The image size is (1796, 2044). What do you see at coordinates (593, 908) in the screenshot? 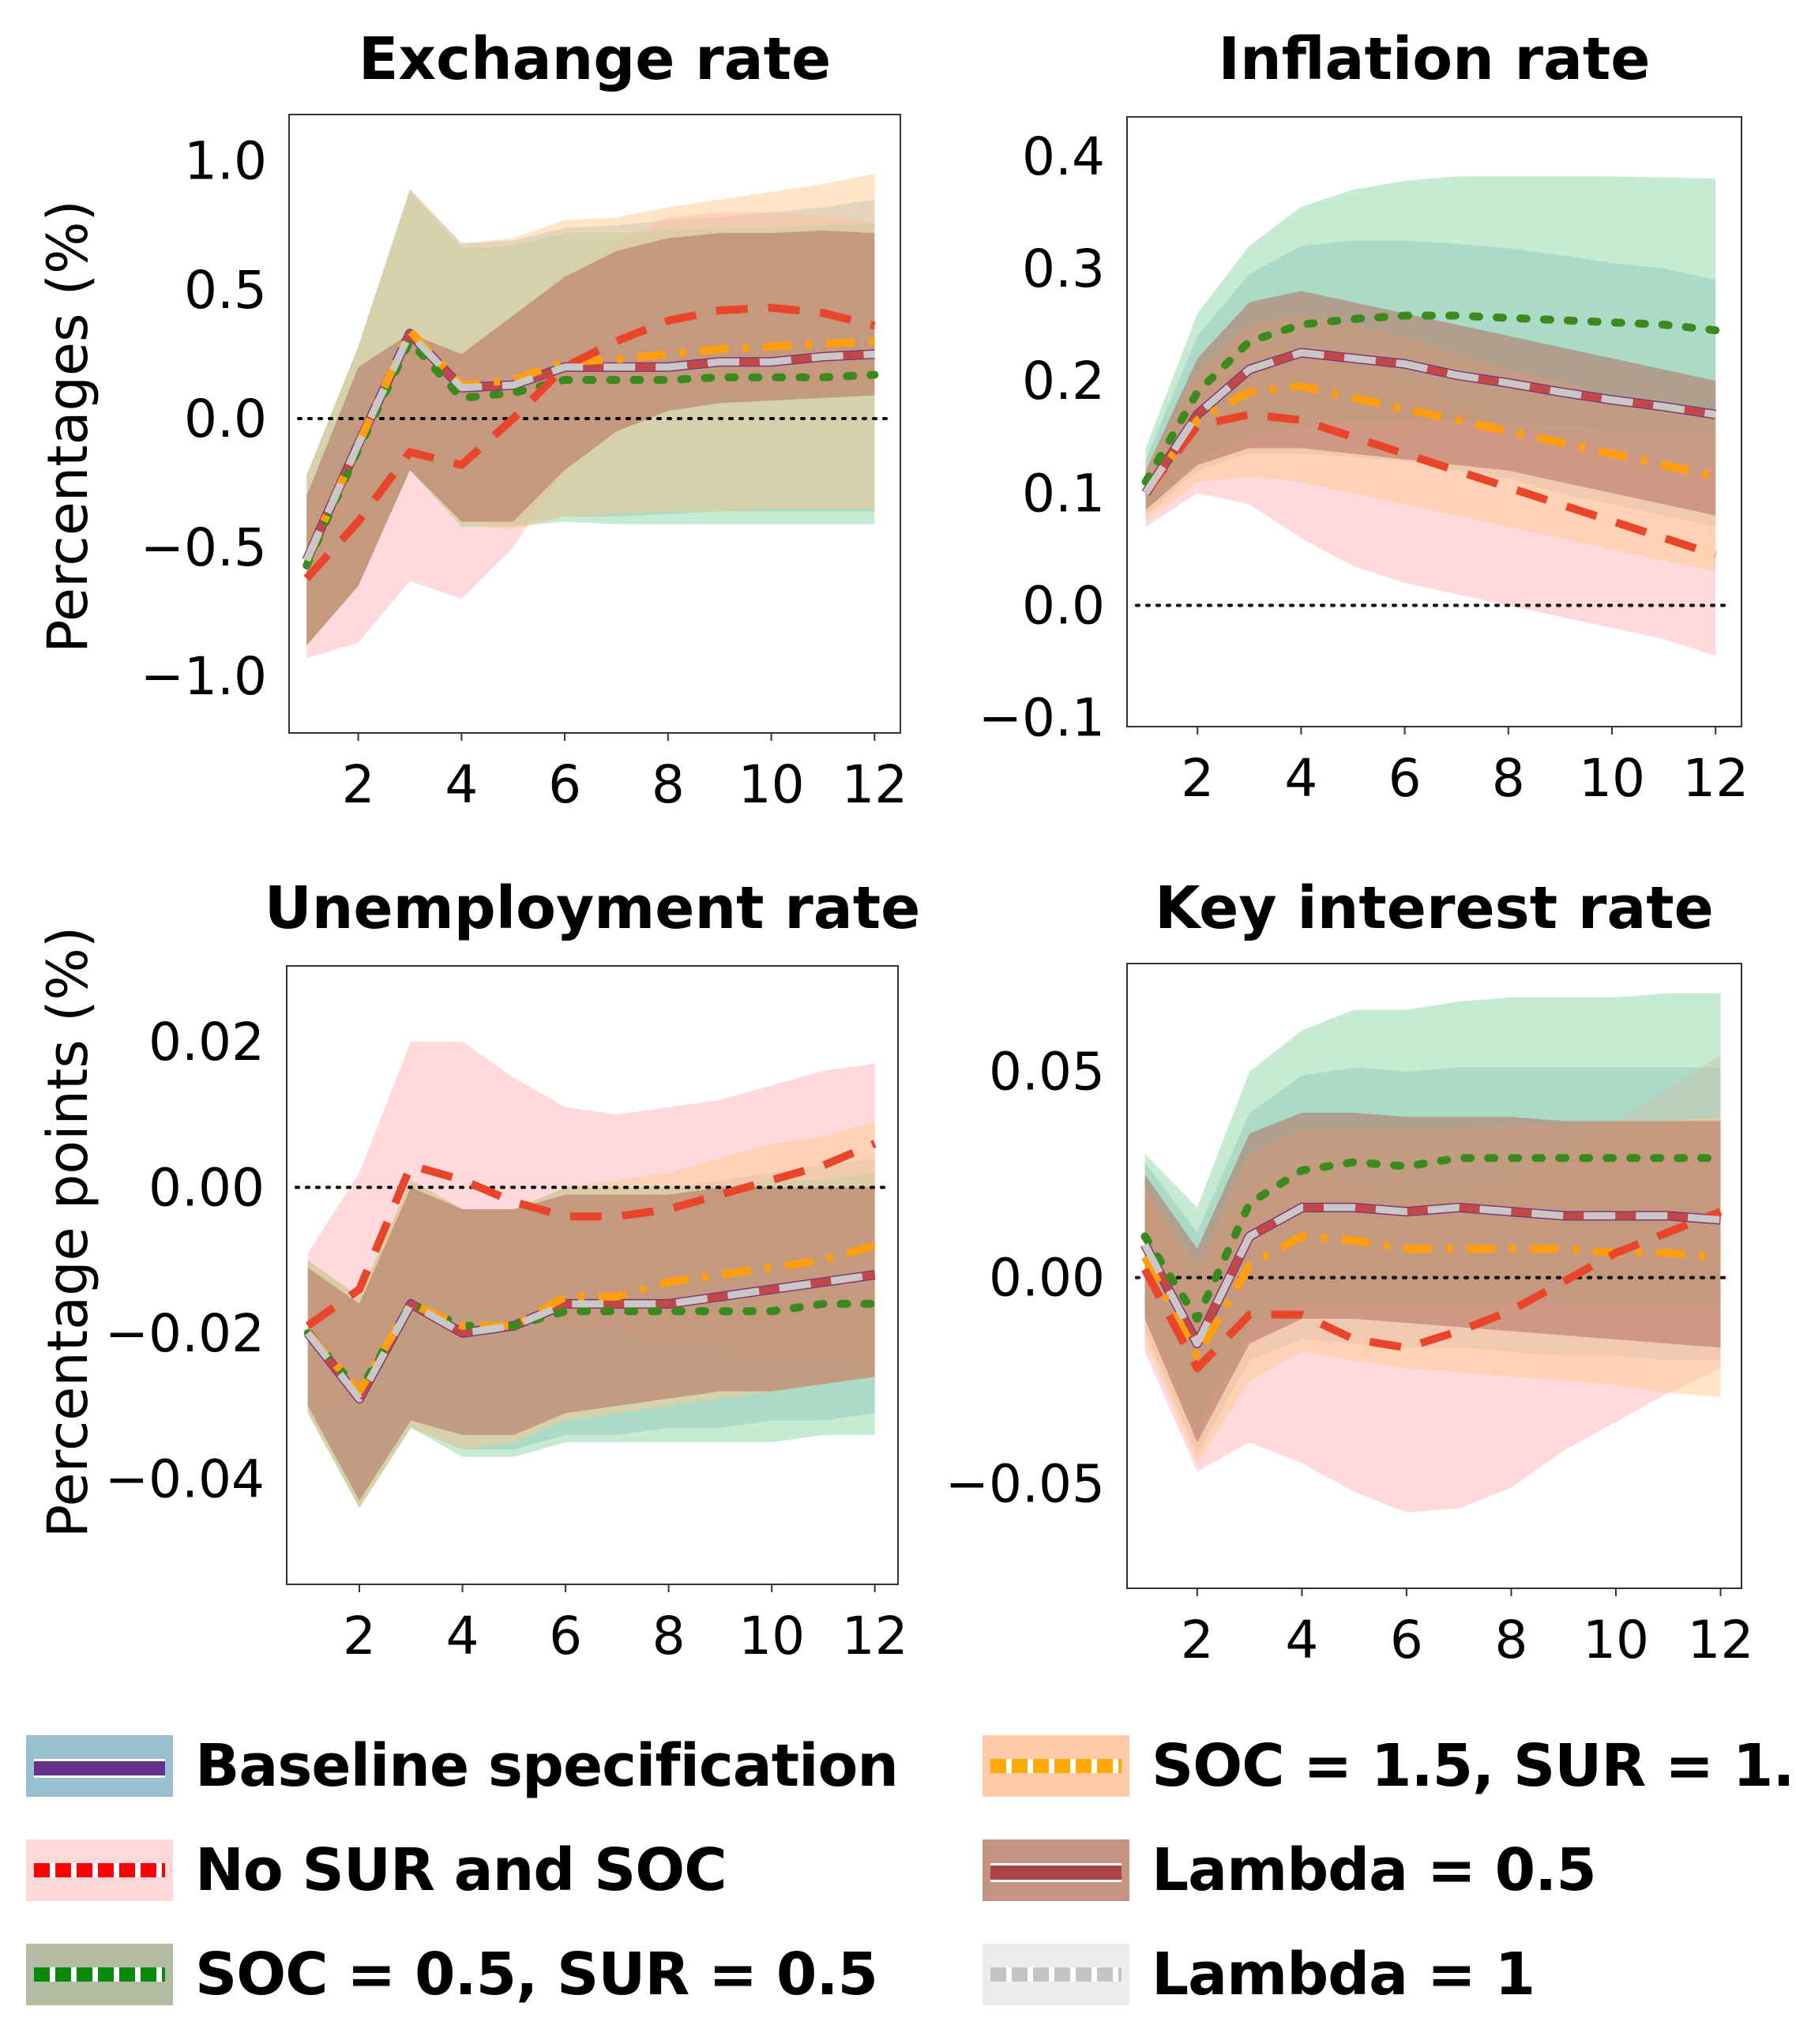
I see `chart-title: Unemployment rate` at bounding box center [593, 908].